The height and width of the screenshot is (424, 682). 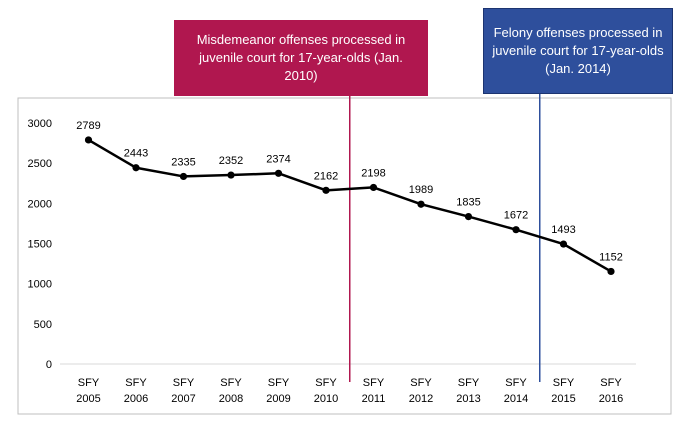 I want to click on data-label: 1493, so click(x=563, y=230).